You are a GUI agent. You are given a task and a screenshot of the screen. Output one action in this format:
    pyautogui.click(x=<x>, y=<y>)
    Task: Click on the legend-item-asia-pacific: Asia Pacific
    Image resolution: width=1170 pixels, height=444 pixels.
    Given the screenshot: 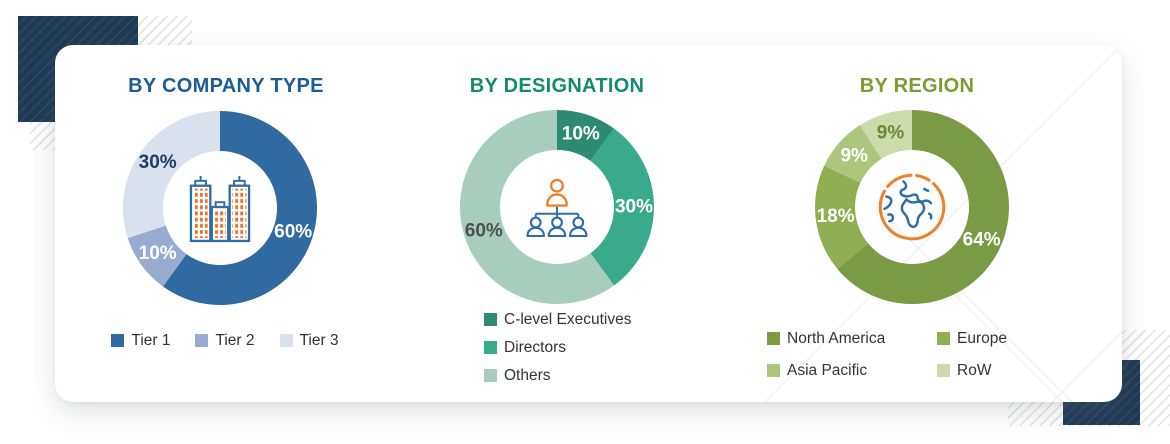 What is the action you would take?
    pyautogui.click(x=852, y=370)
    